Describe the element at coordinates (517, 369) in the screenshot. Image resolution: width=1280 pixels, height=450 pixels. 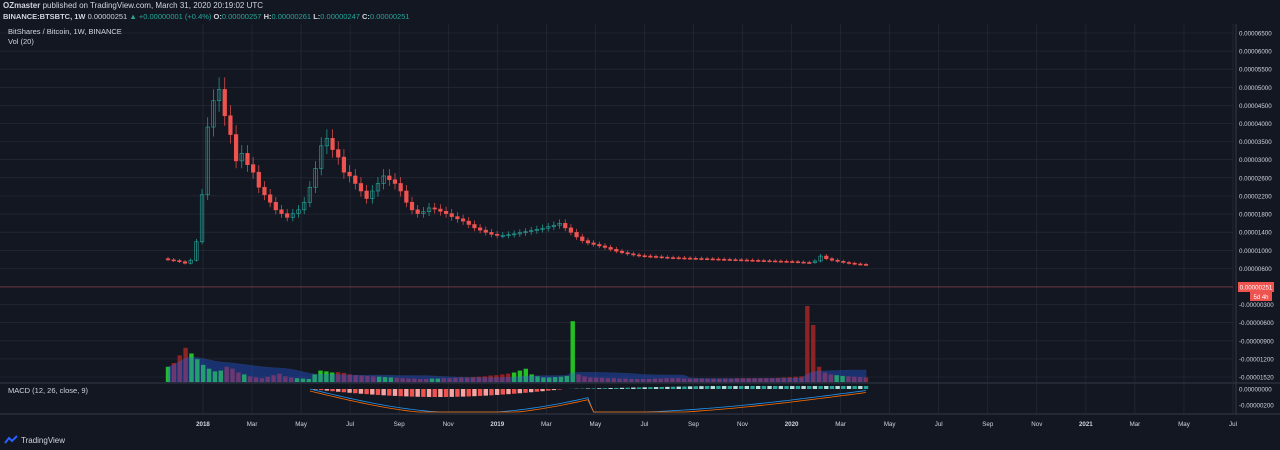
I see `volume-ma-area` at that location.